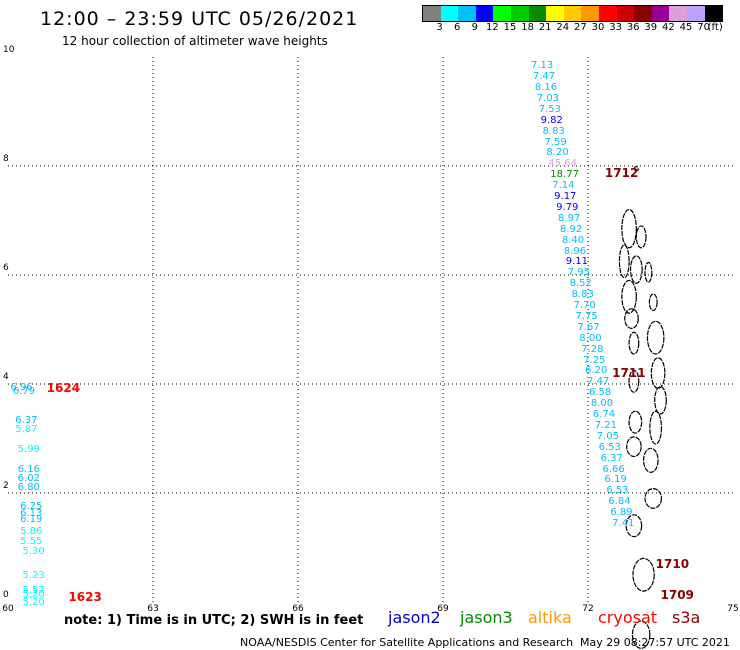  Describe the element at coordinates (562, 164) in the screenshot. I see `wave-height-value: 45.64` at that location.